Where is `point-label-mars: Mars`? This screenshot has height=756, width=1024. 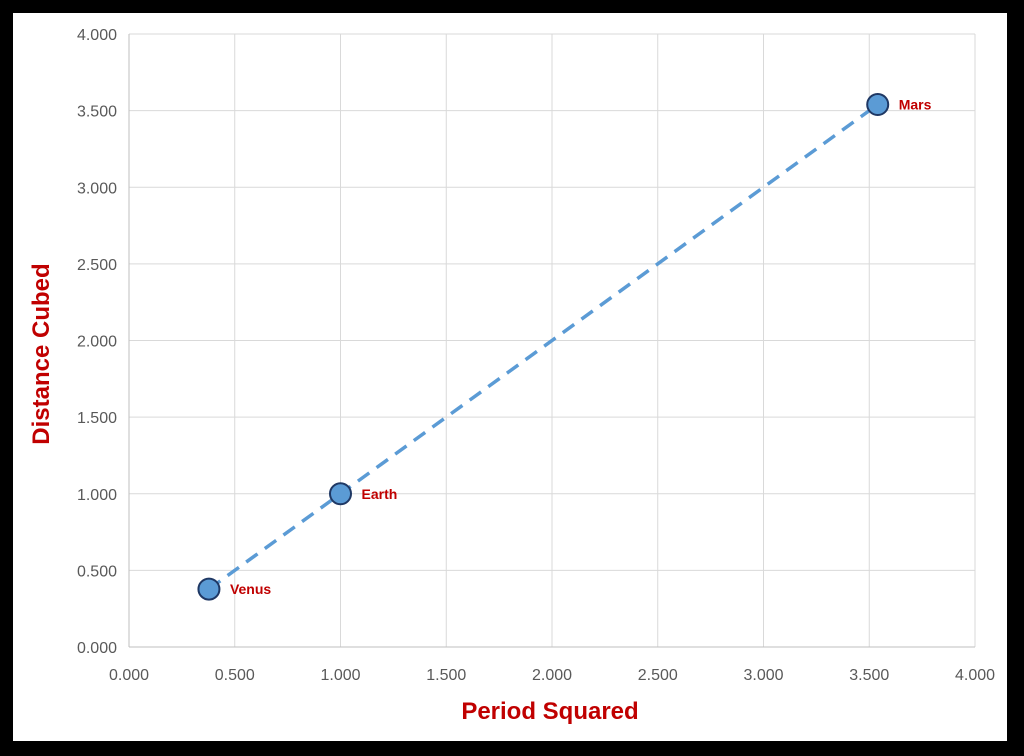 point-label-mars: Mars is located at coordinates (915, 104).